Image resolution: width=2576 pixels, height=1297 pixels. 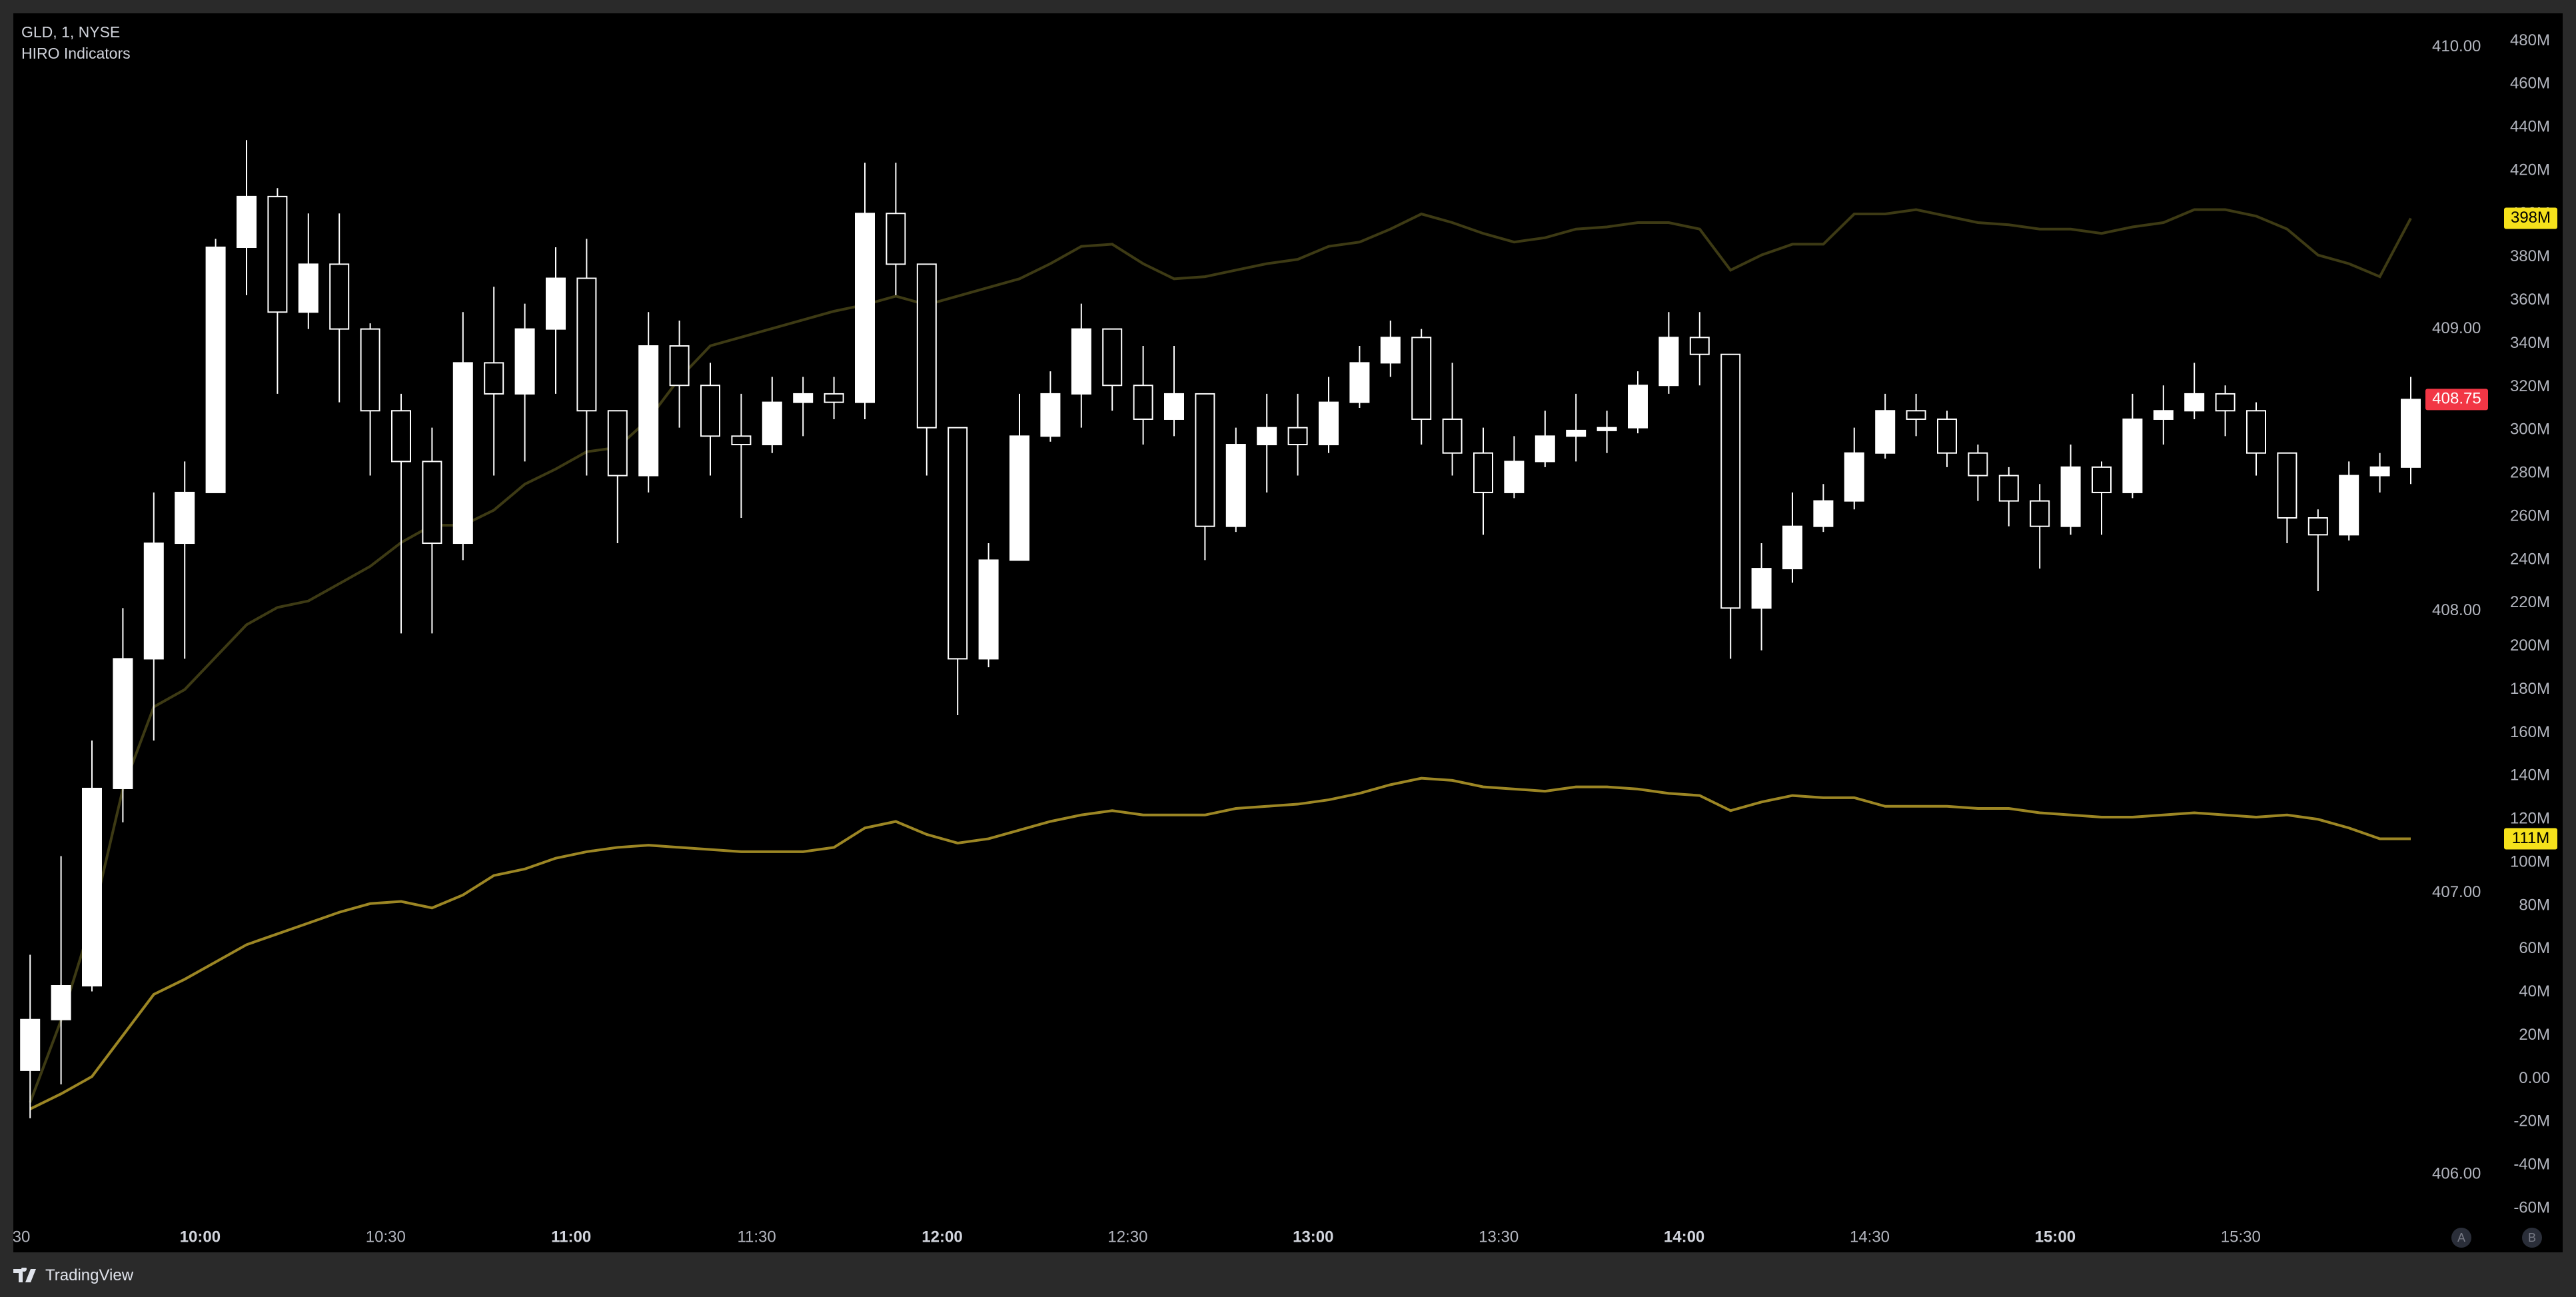 What do you see at coordinates (2530, 559) in the screenshot?
I see `y2-tick-label: 240M` at bounding box center [2530, 559].